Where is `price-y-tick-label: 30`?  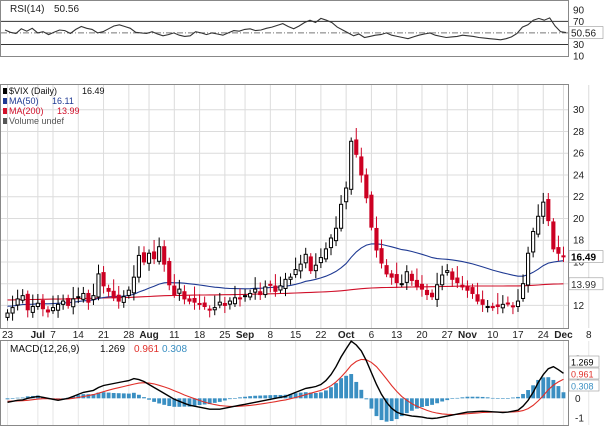
price-y-tick-label: 30 is located at coordinates (579, 110).